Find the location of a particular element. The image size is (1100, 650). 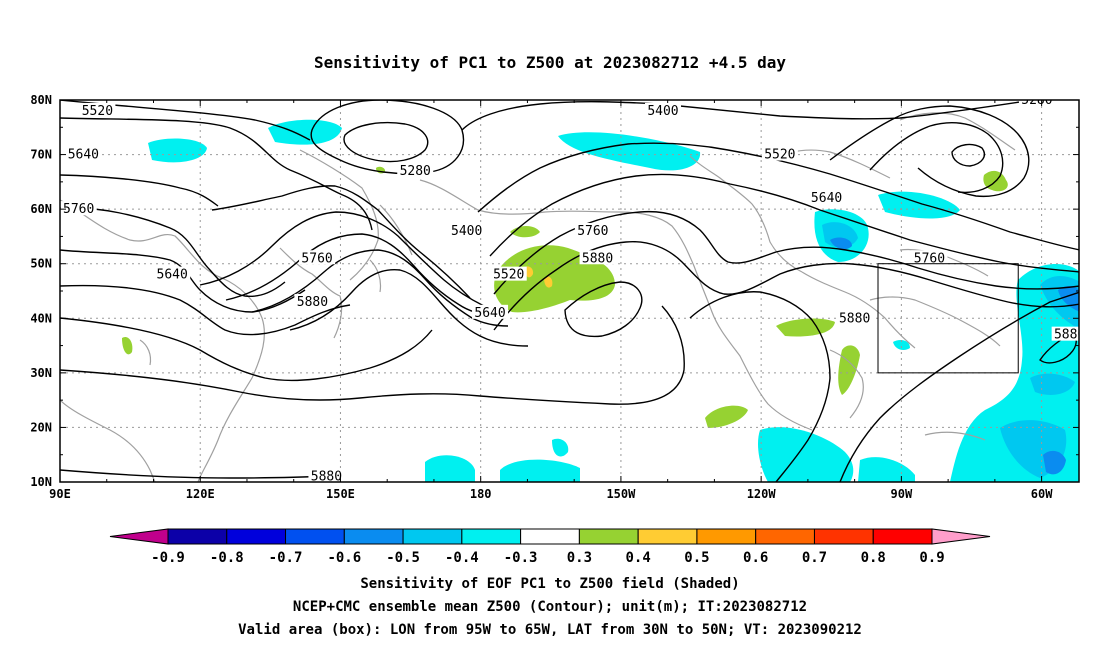

lon-tick-label: 150E is located at coordinates (340, 494).